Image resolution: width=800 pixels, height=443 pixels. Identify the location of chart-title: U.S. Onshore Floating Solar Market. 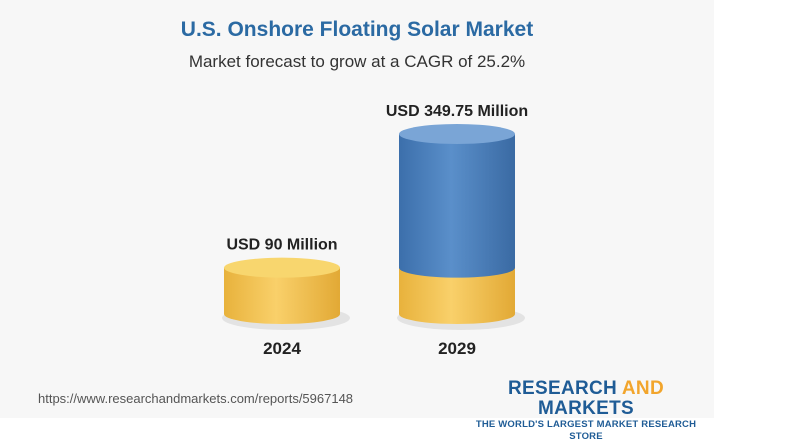
(357, 29).